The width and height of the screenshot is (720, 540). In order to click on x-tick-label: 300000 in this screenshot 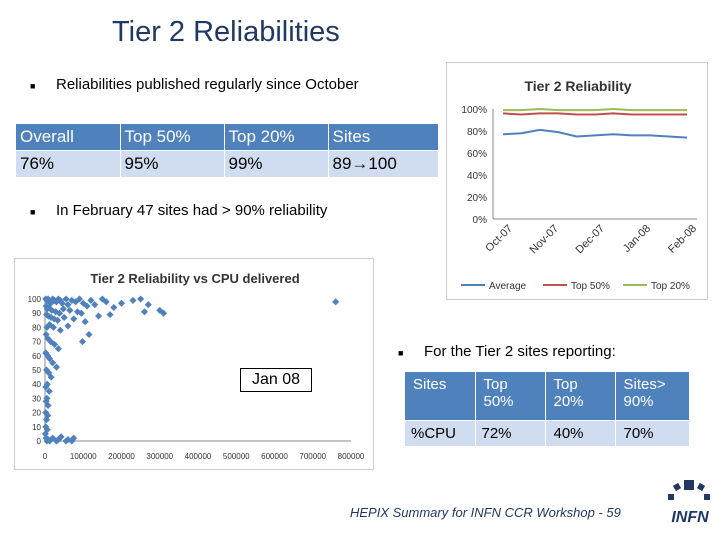, I will do `click(159, 456)`.